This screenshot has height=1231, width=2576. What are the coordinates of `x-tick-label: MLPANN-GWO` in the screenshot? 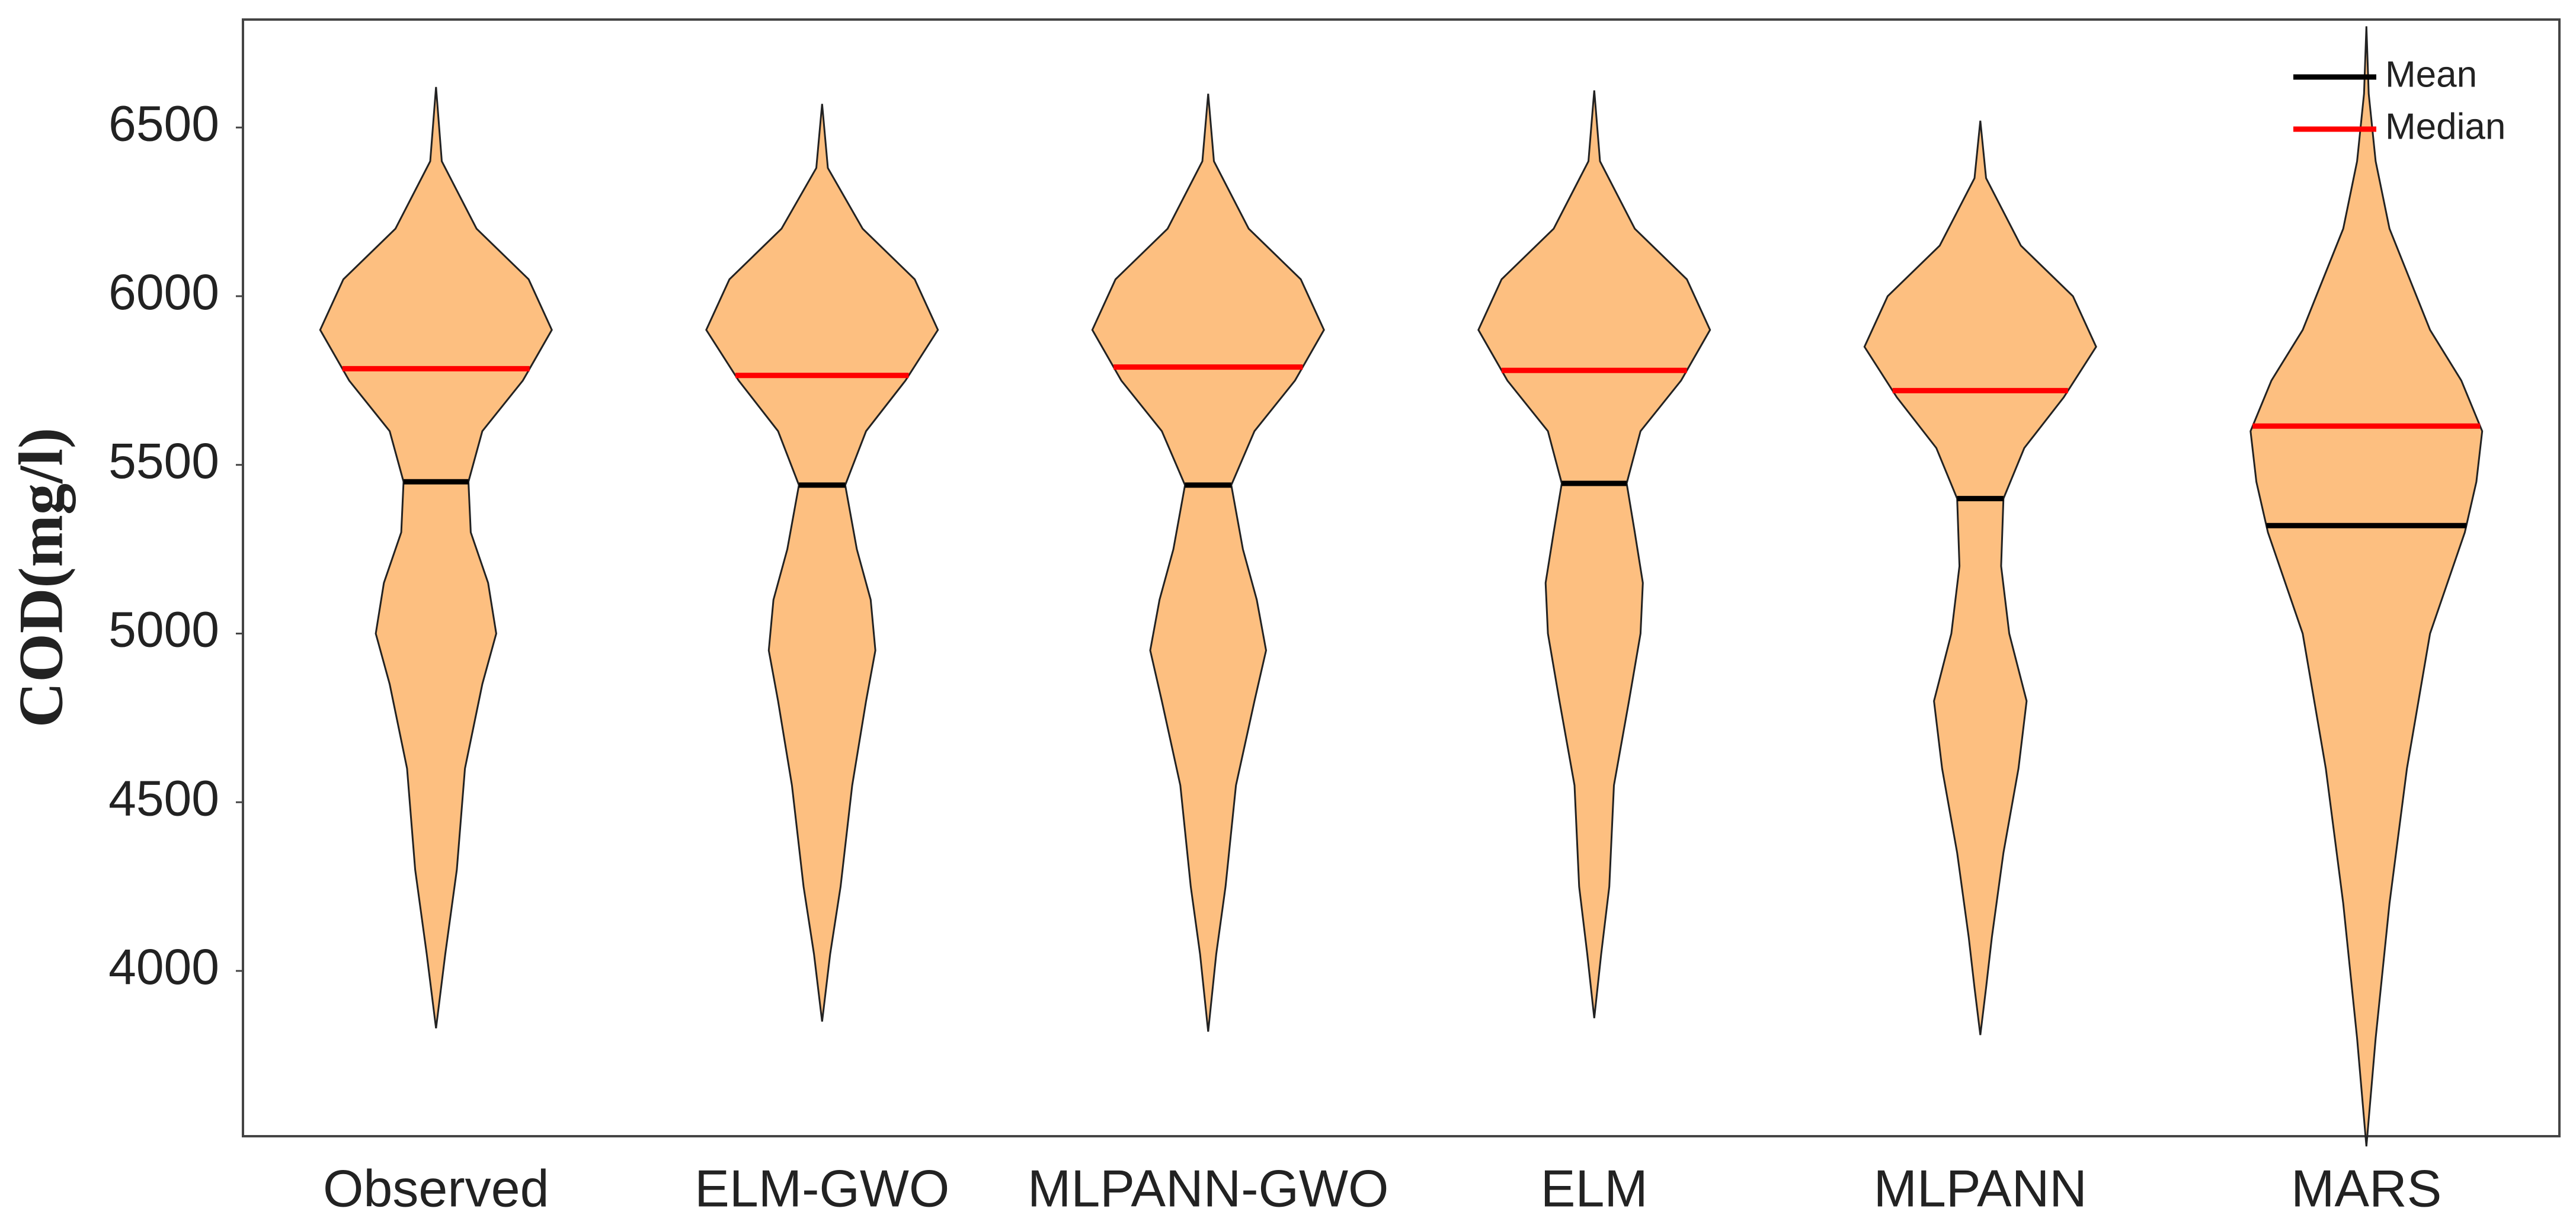 It's located at (1208, 1188).